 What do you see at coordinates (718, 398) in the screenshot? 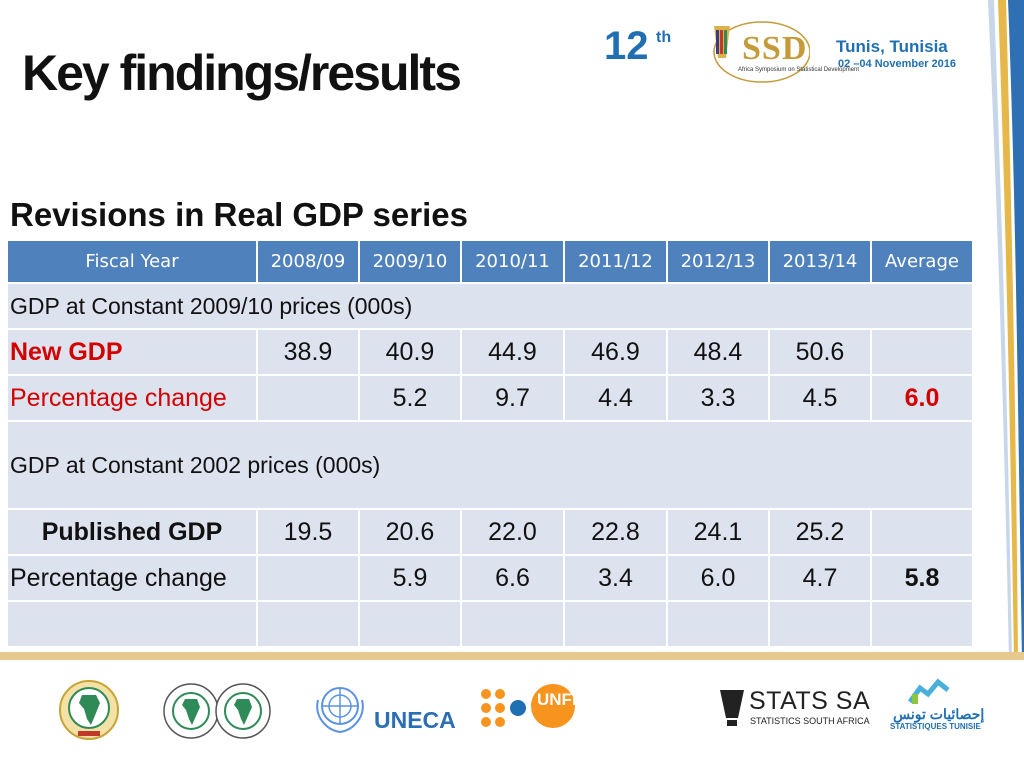
I see `table-cell: 3.3` at bounding box center [718, 398].